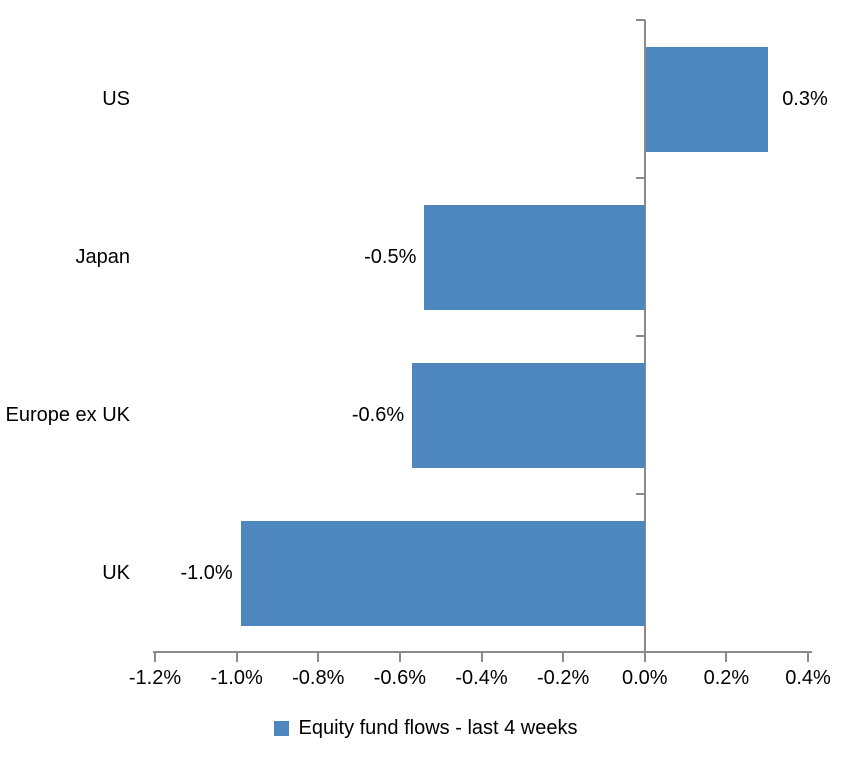  Describe the element at coordinates (644, 678) in the screenshot. I see `x-axis-tick-label: 0.0%` at that location.